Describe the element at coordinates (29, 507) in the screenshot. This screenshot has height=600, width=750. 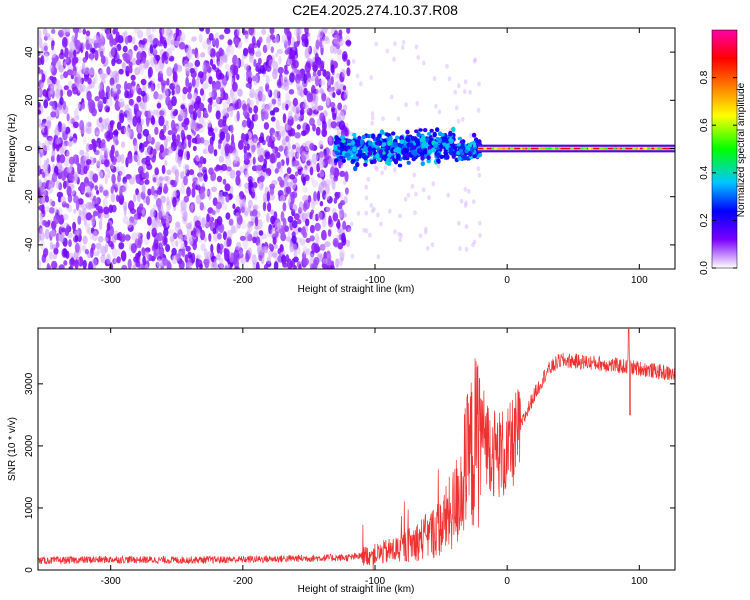
I see `y-tick-label: 1000` at that location.